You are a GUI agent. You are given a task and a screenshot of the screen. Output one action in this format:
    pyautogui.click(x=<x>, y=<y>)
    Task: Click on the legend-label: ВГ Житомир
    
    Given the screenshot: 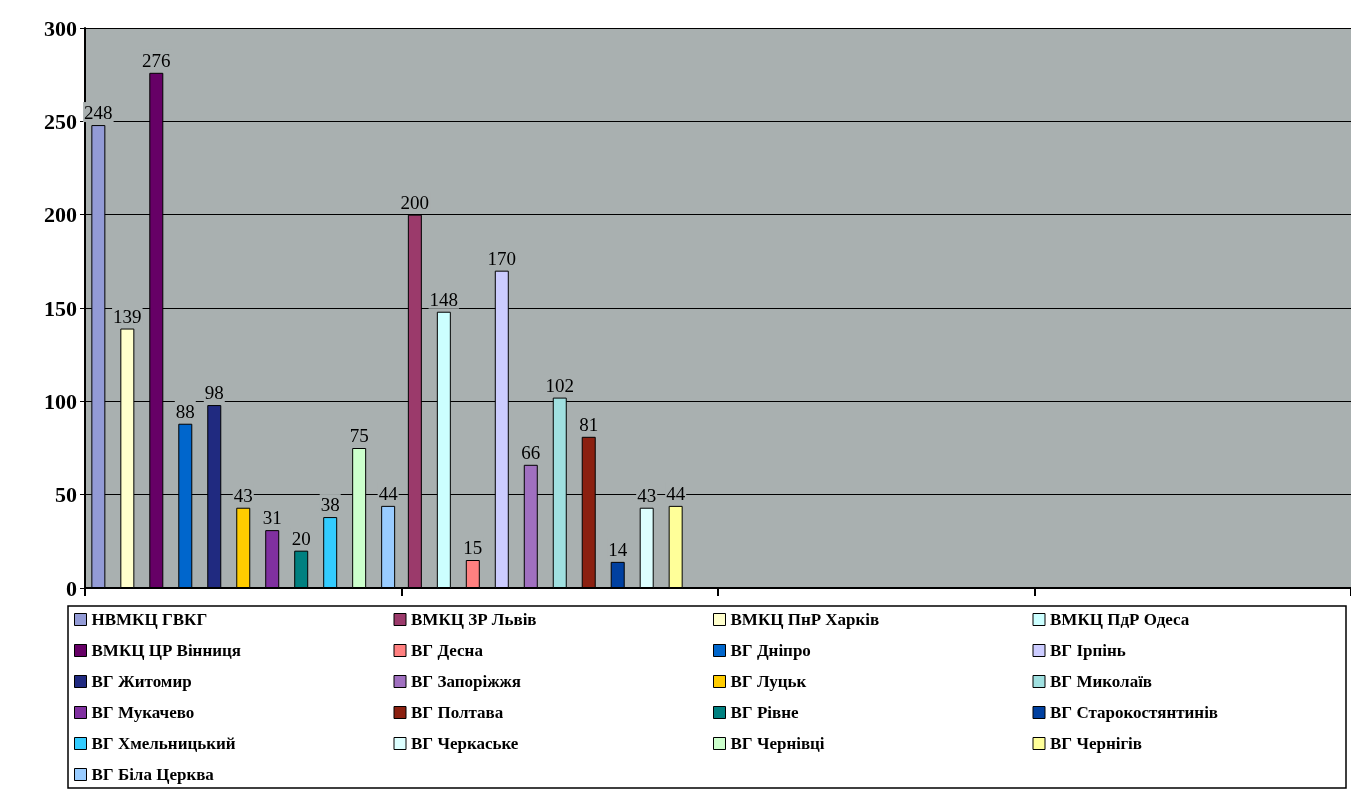 What is the action you would take?
    pyautogui.click(x=141, y=681)
    